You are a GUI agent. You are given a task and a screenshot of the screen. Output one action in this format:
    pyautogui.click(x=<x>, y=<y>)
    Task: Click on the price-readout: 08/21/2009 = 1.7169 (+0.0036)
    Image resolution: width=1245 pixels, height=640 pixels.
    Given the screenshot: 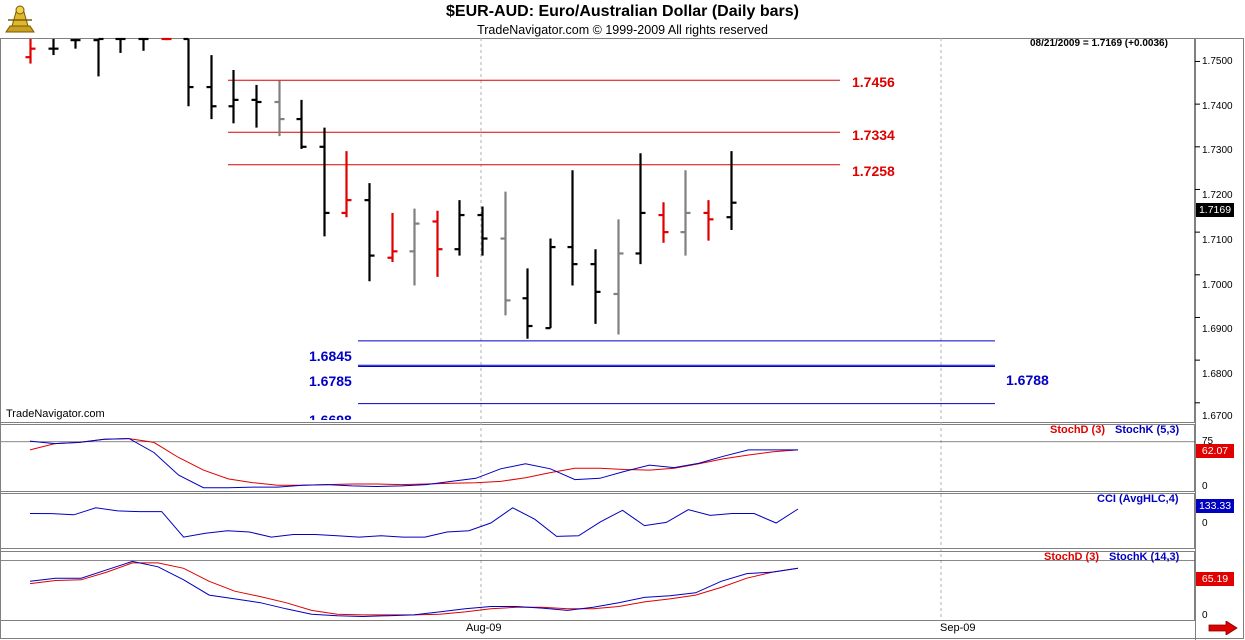 What is the action you would take?
    pyautogui.click(x=1099, y=43)
    